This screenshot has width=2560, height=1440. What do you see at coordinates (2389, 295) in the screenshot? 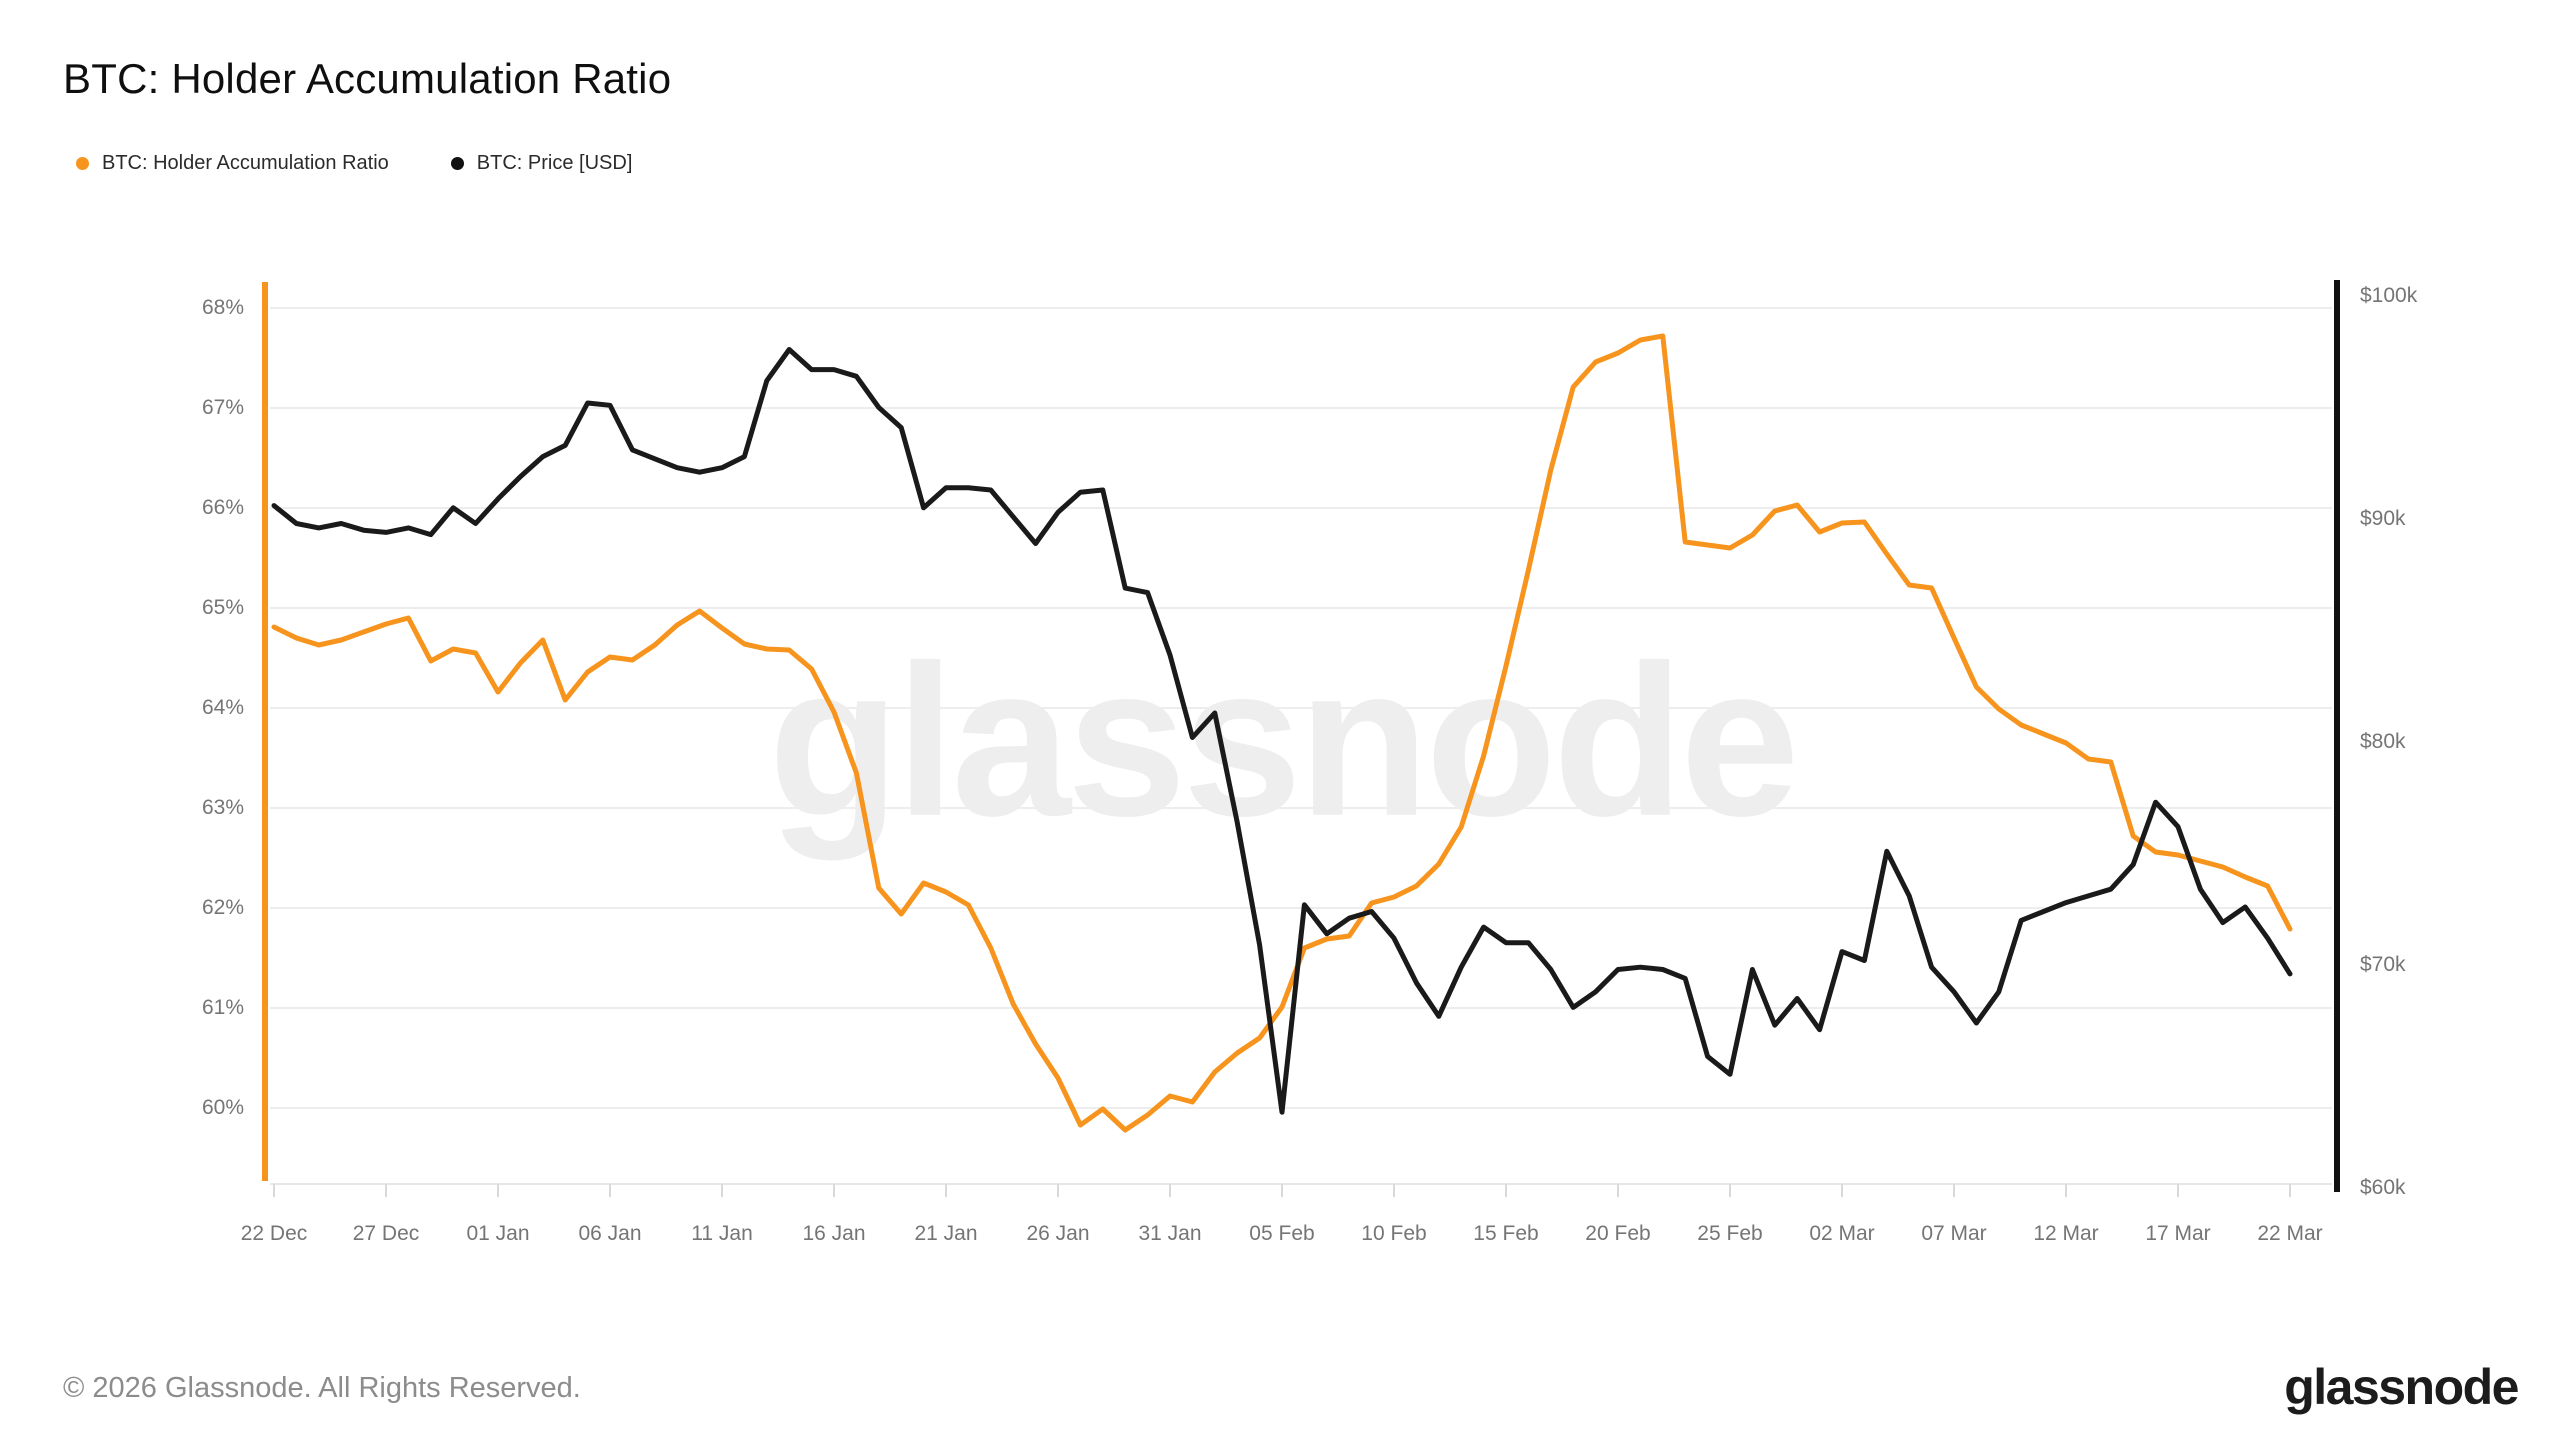
I see `y-axis-label-right: $100k` at bounding box center [2389, 295].